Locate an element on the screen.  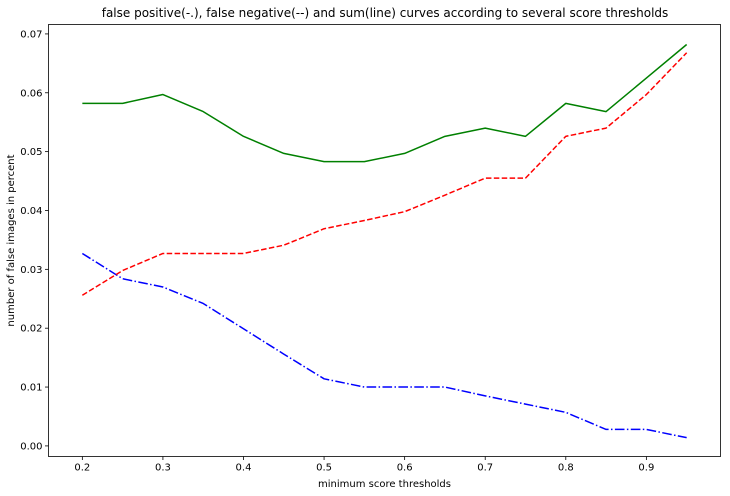
x-tick-label: 0.6 is located at coordinates (405, 468).